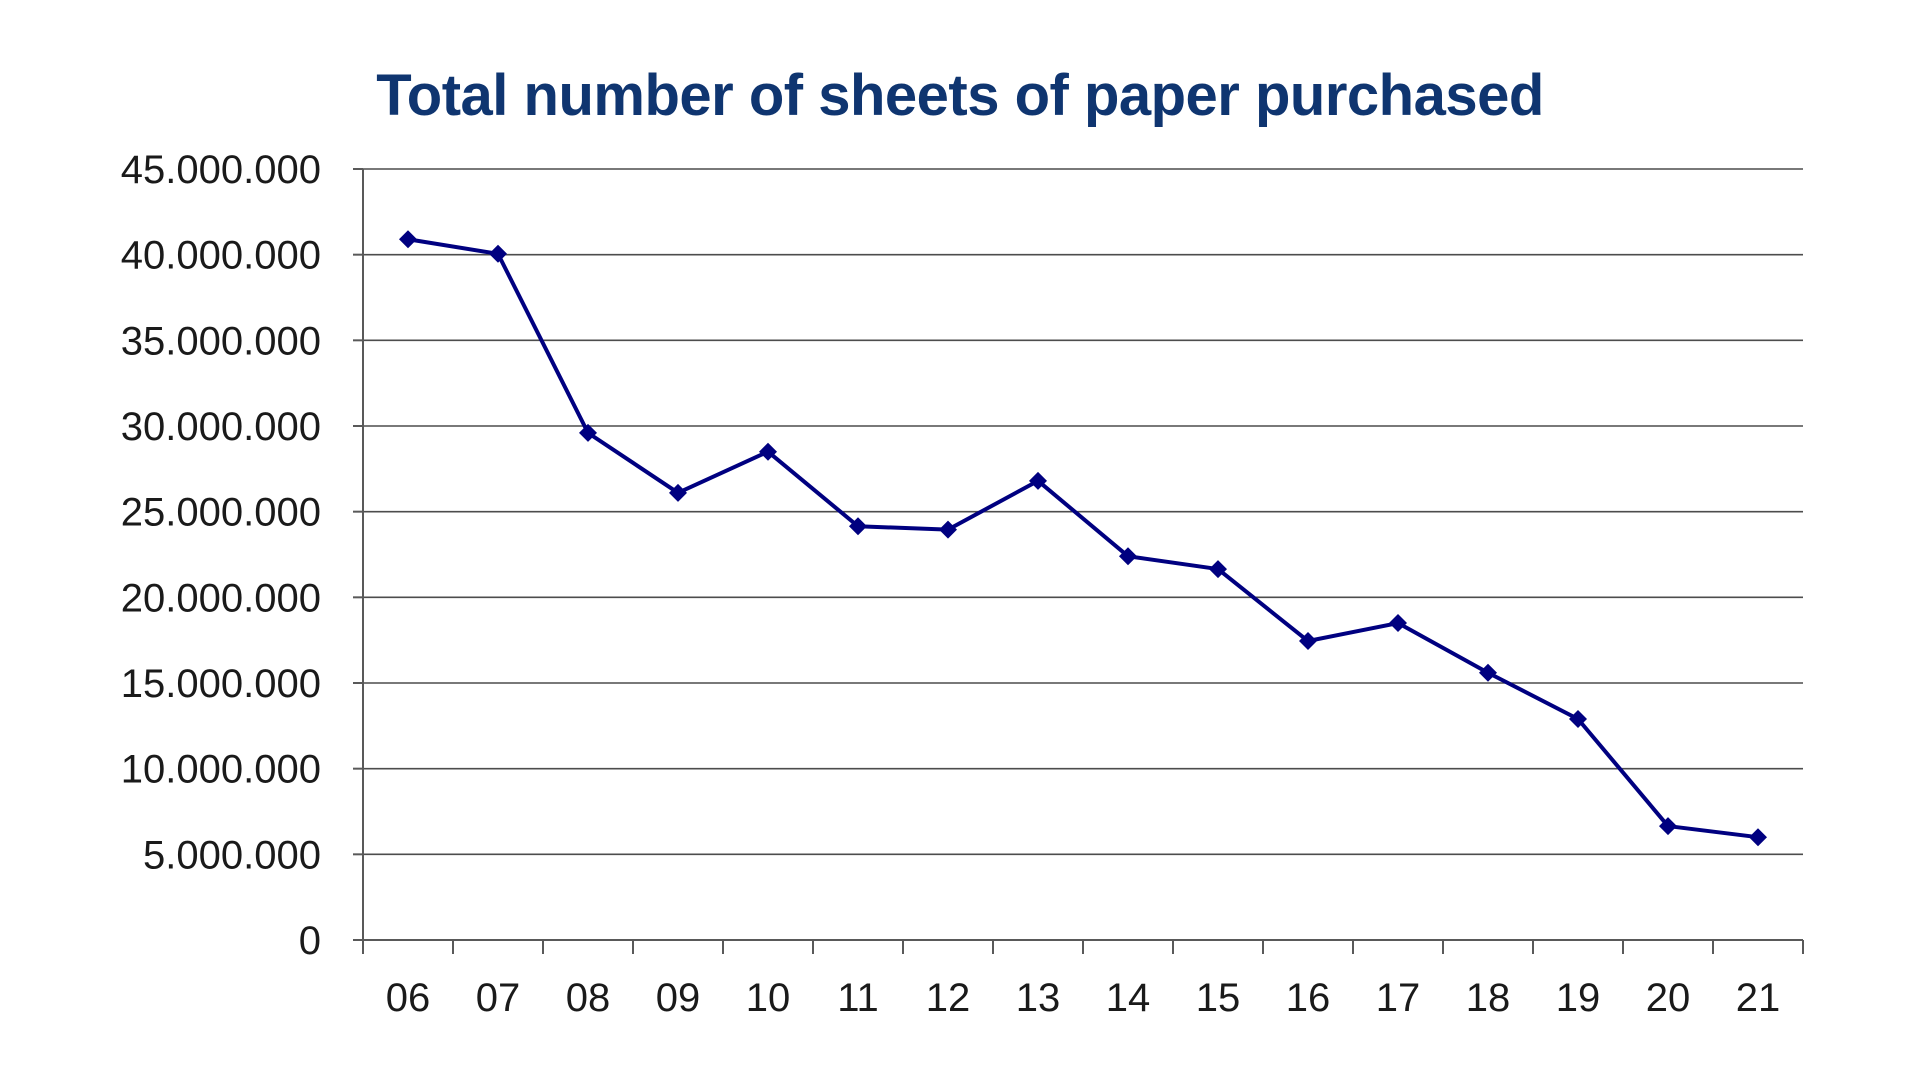 This screenshot has width=1920, height=1080. I want to click on x-tick-label: 06, so click(408, 998).